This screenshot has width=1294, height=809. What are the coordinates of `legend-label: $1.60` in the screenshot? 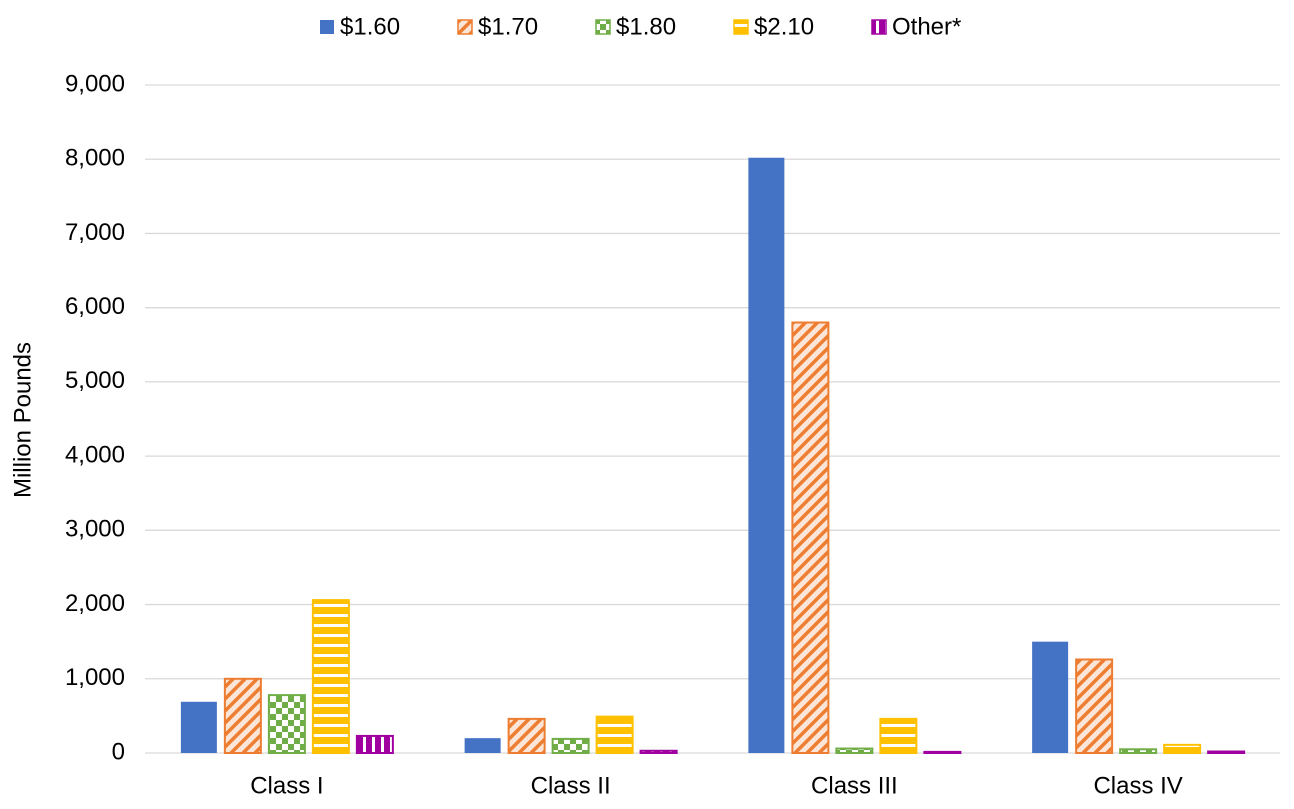 It's located at (370, 26).